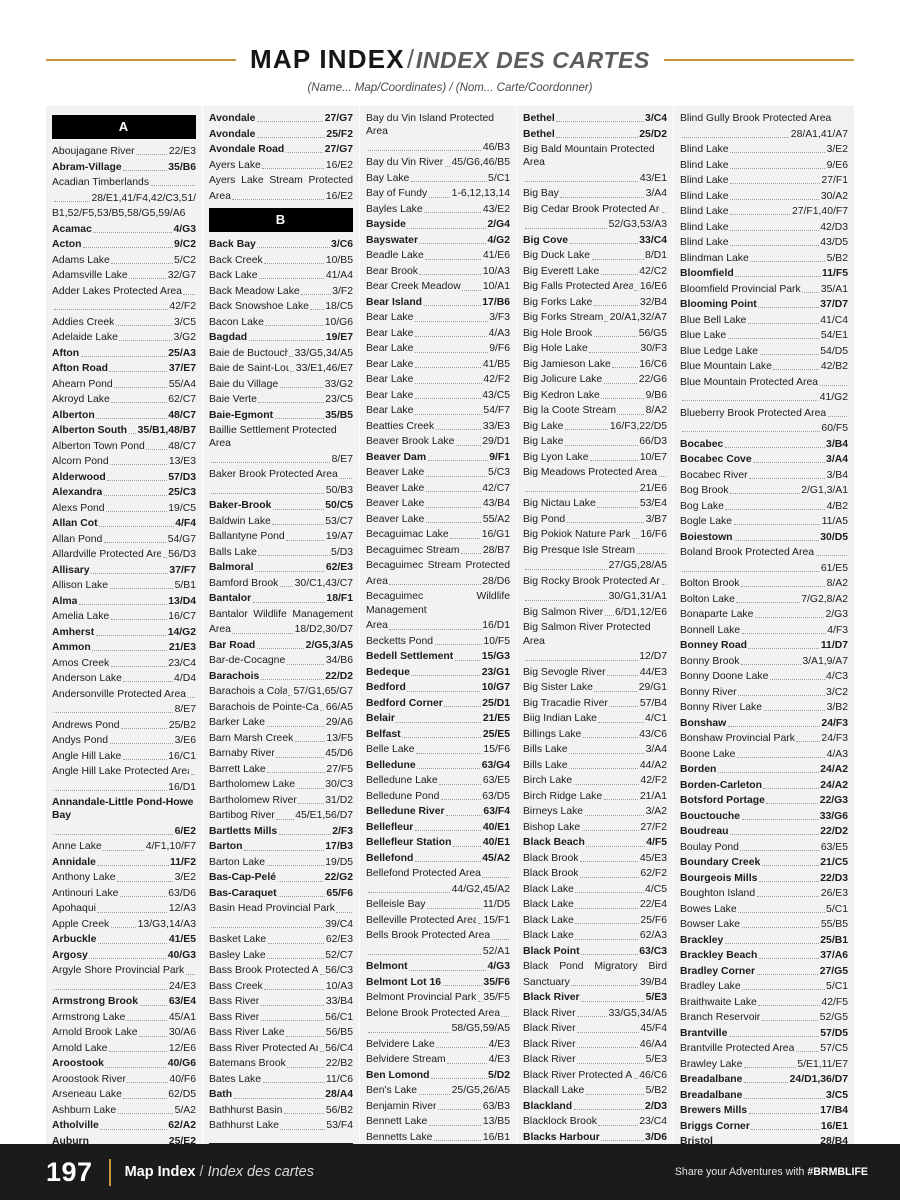  I want to click on index-entry-name: Bonny River Lake, so click(721, 708).